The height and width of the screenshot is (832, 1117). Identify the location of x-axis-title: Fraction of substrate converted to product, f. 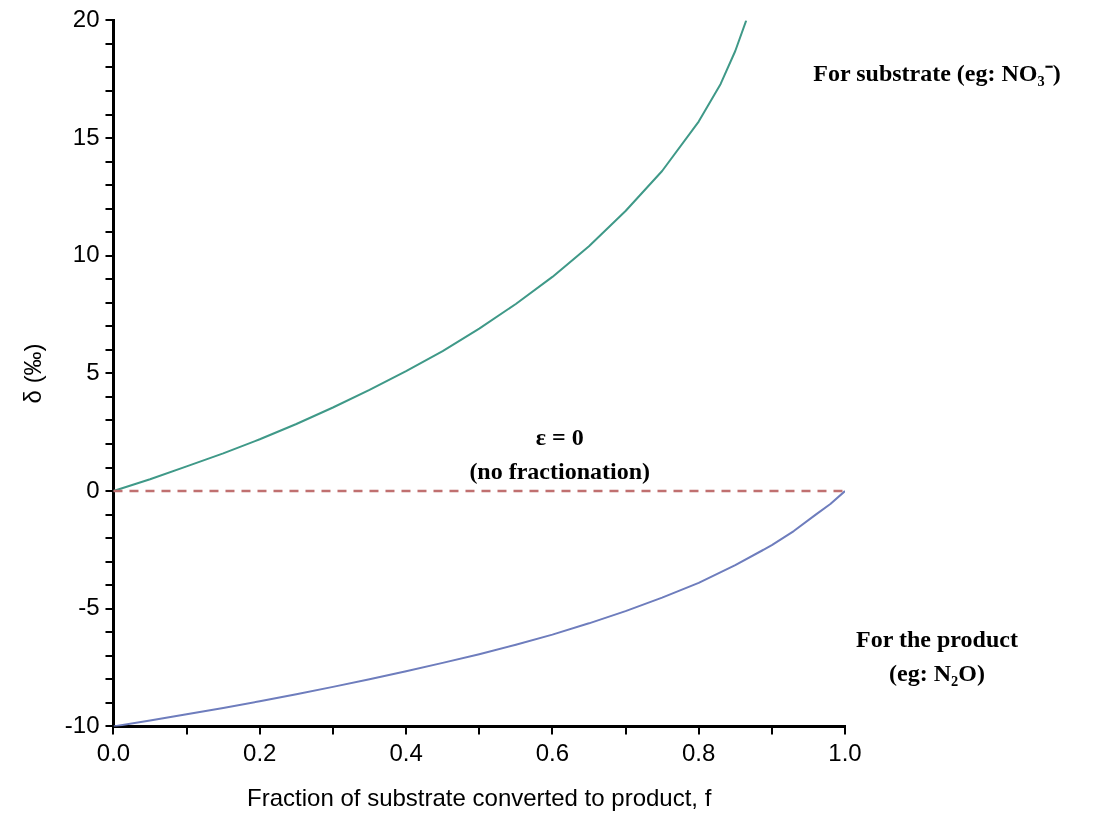
(479, 798).